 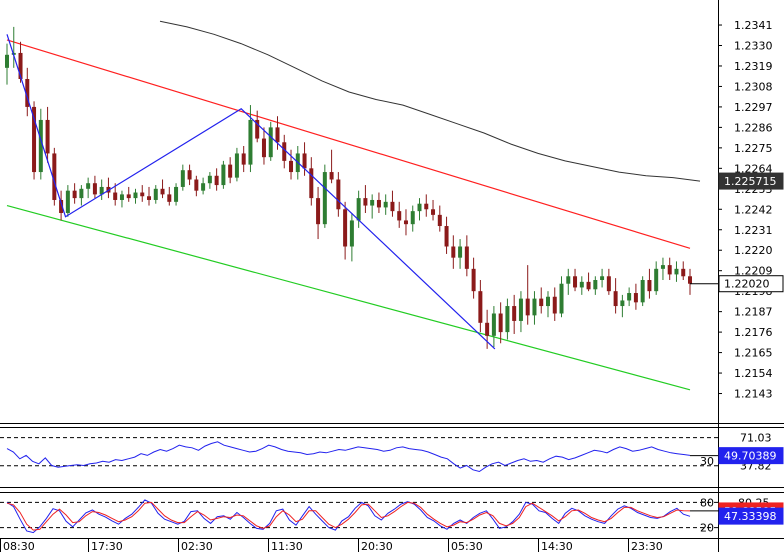 I want to click on osc1-value-badge-bg, so click(x=751, y=456).